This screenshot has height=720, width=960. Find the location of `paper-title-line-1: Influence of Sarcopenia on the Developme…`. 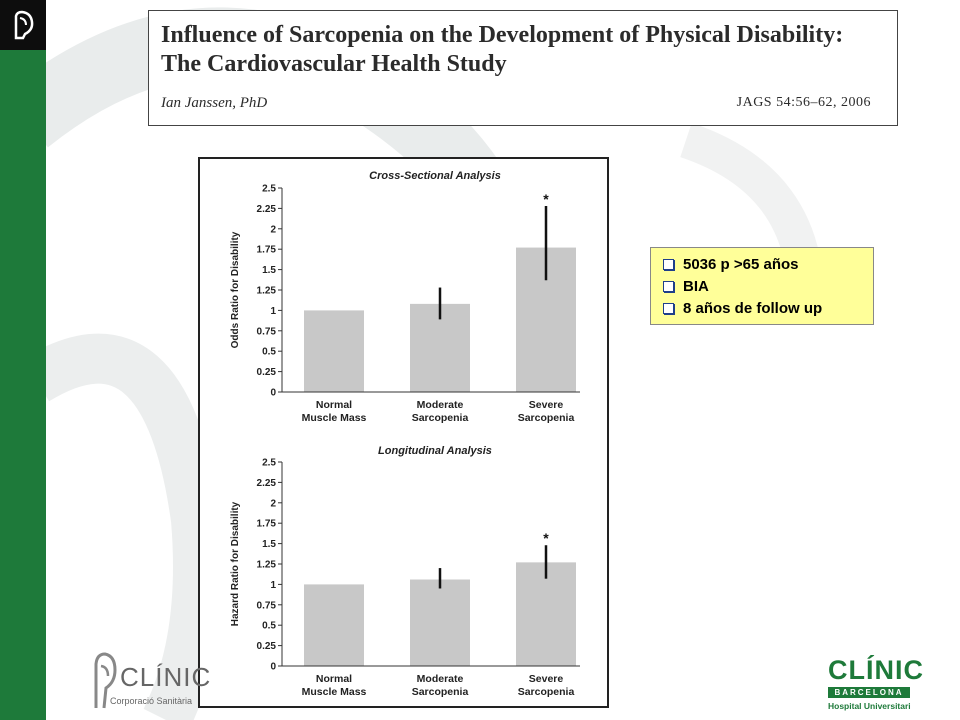

paper-title-line-1: Influence of Sarcopenia on the Developme… is located at coordinates (502, 35).